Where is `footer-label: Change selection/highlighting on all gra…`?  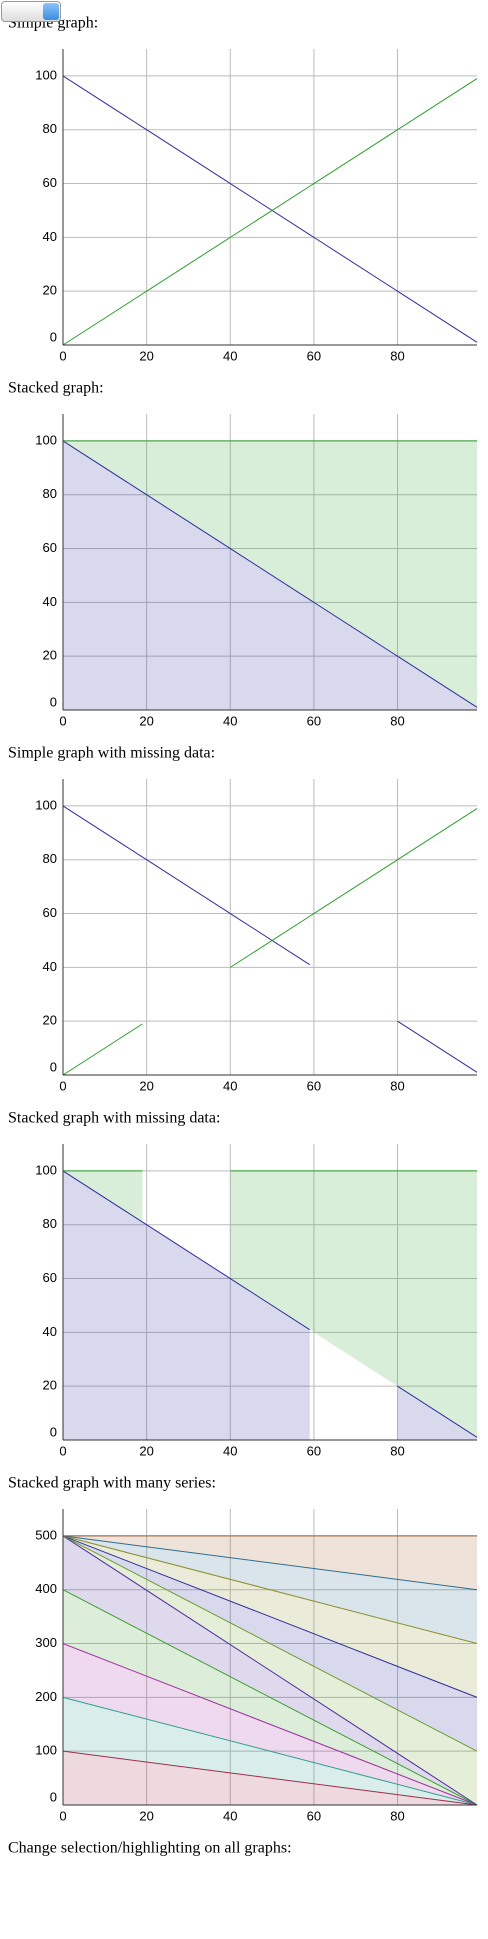
footer-label: Change selection/highlighting on all gra… is located at coordinates (150, 1848).